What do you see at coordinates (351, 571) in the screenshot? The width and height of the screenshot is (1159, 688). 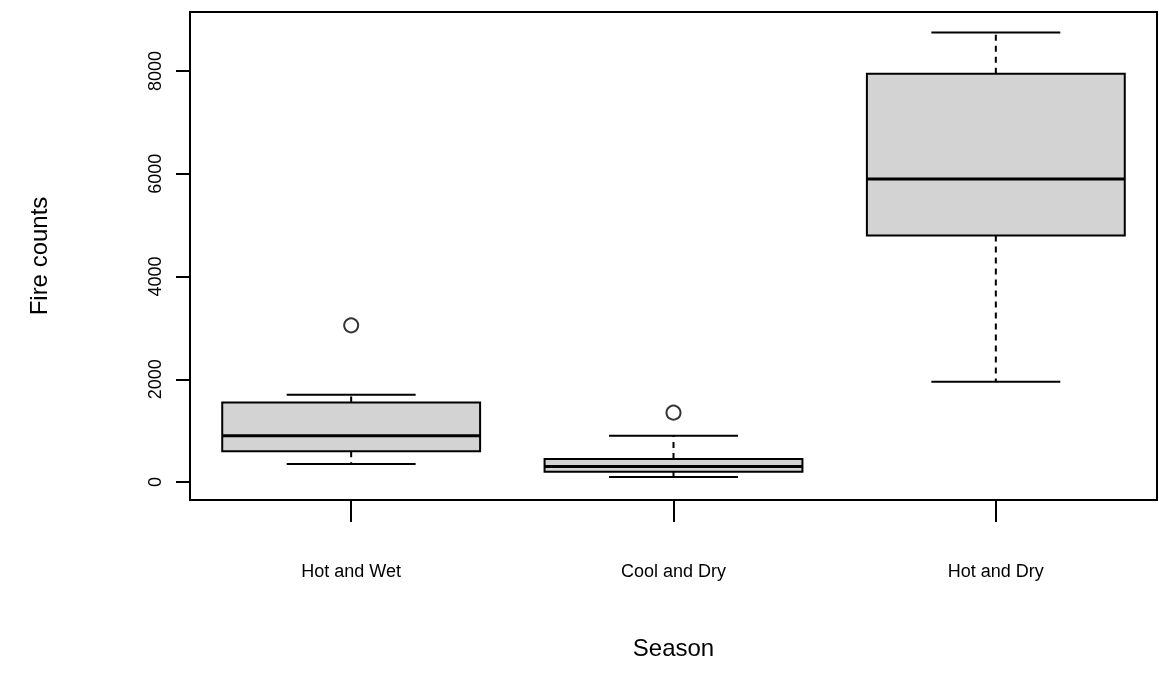 I see `x-tick-label: Hot and Wet` at bounding box center [351, 571].